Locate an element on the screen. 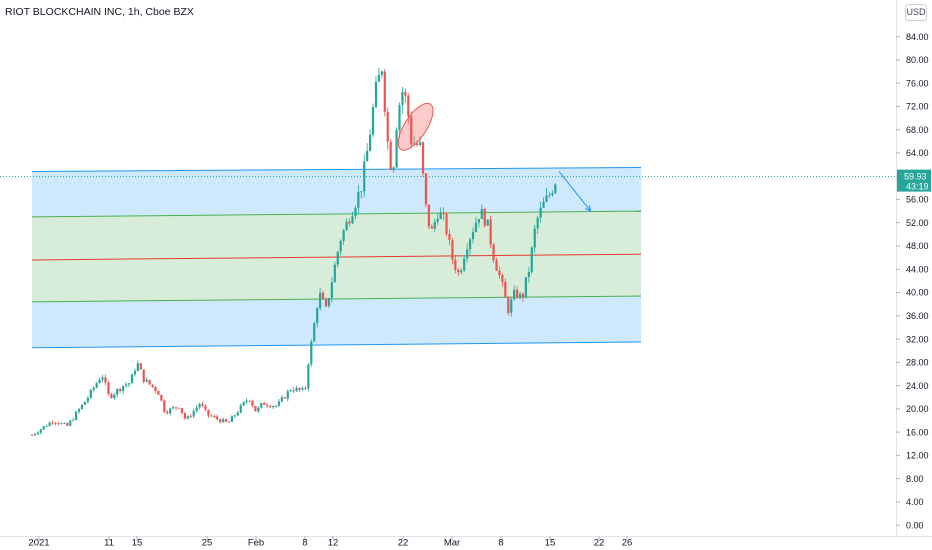 The height and width of the screenshot is (550, 932). lower-blue-zone is located at coordinates (336, 322).